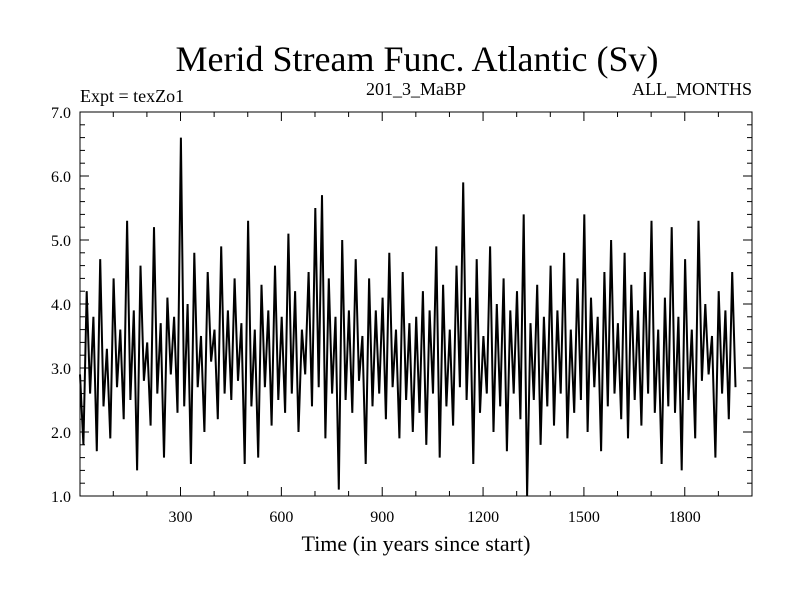 The height and width of the screenshot is (600, 800). I want to click on period-label: 201_3_MaBP, so click(416, 89).